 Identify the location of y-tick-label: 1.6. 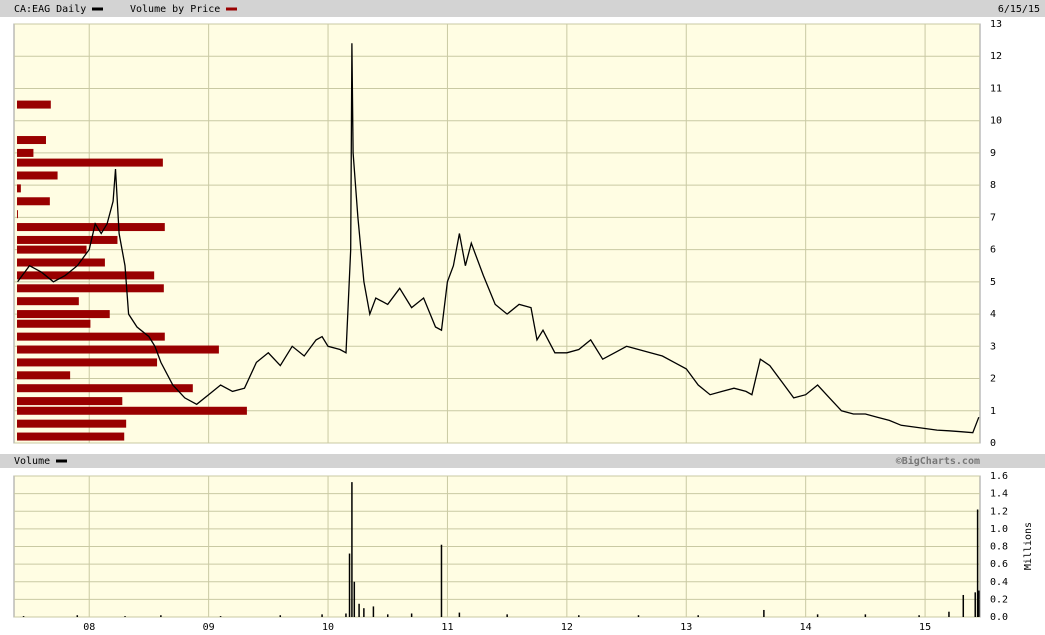
(999, 476).